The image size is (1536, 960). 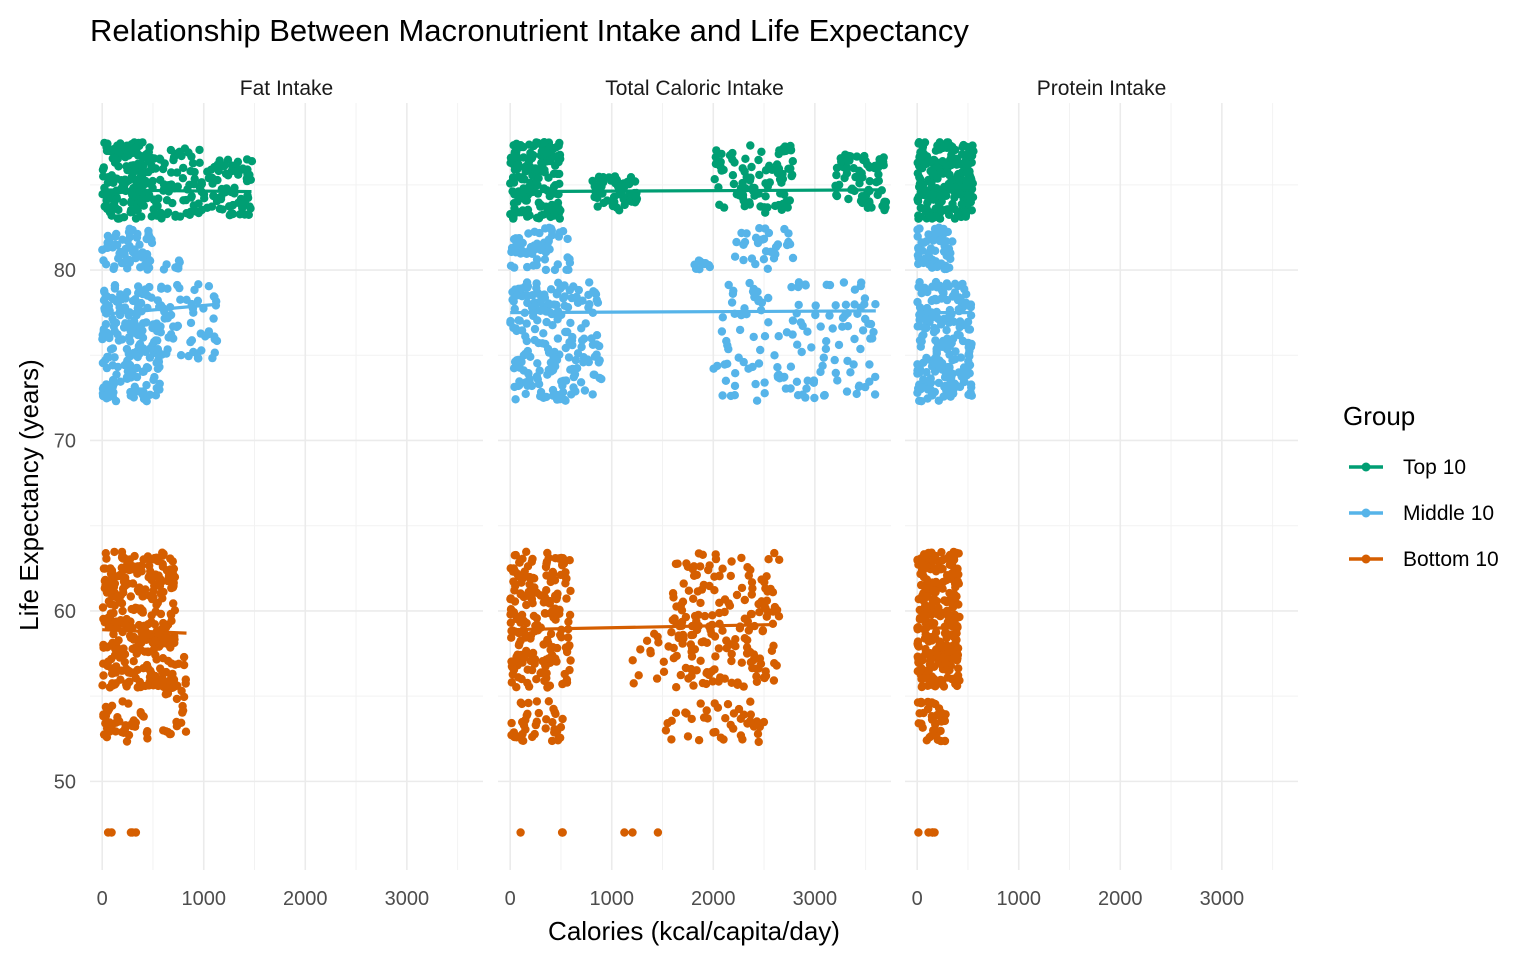 I want to click on x-tick-label: 2000, so click(x=713, y=899).